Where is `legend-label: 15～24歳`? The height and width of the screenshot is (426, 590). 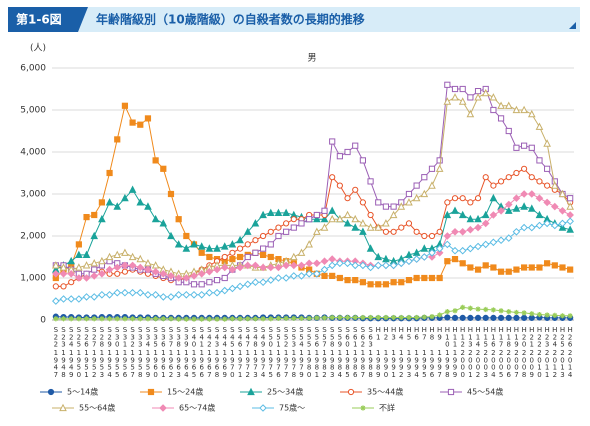 legend-label: 15～24歳 is located at coordinates (185, 392).